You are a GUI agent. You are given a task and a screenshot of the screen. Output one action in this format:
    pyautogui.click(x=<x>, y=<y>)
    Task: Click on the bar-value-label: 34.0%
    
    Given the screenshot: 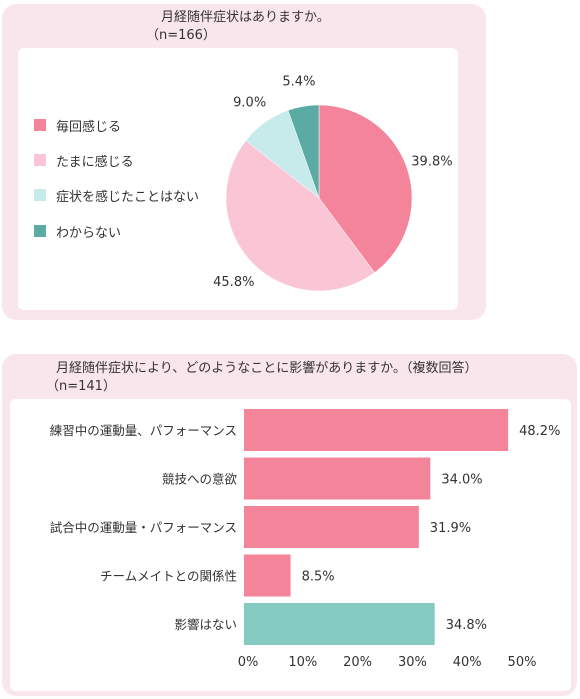 What is the action you would take?
    pyautogui.click(x=461, y=480)
    